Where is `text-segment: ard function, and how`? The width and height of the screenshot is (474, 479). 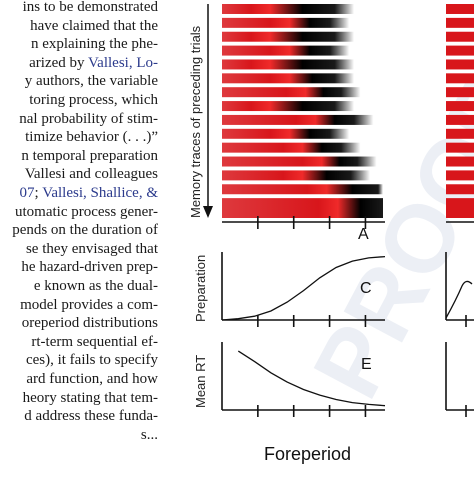 text-segment: ard function, and how is located at coordinates (92, 379).